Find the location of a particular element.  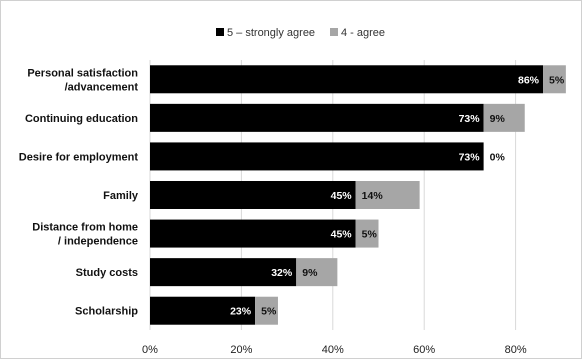

category-label: /advancement is located at coordinates (102, 87).